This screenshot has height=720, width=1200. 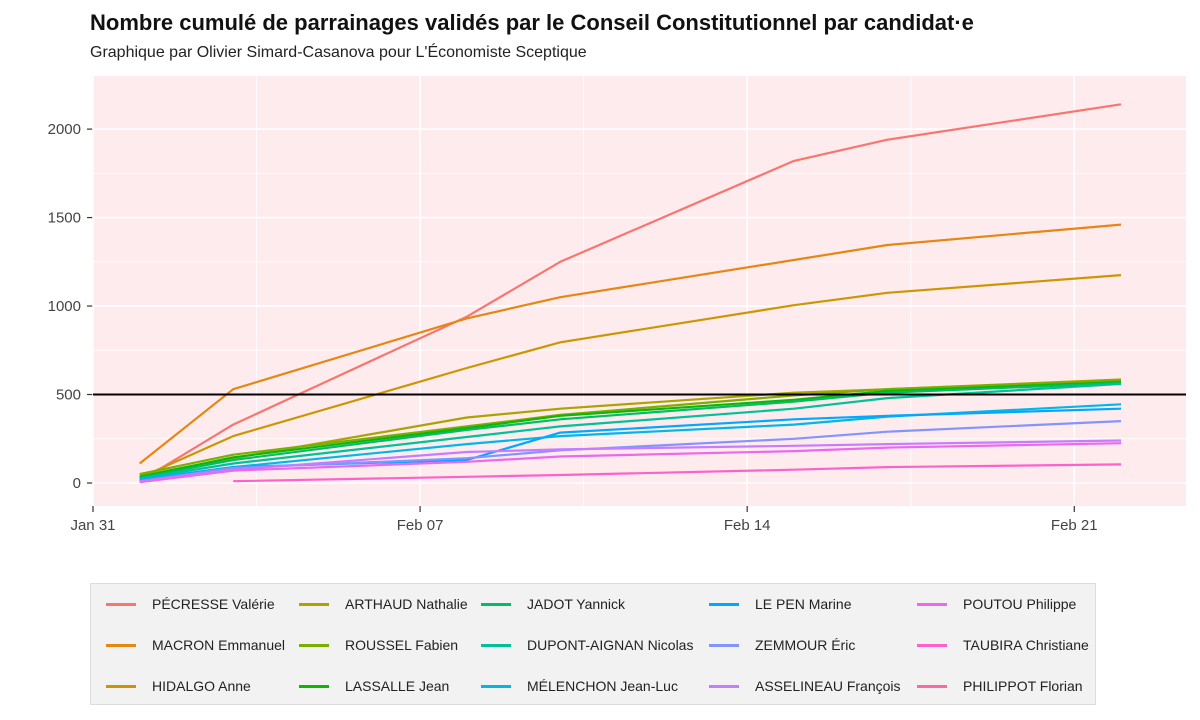 I want to click on legend-item: DUPONT-AIGNAN Nicolas, so click(x=587, y=645).